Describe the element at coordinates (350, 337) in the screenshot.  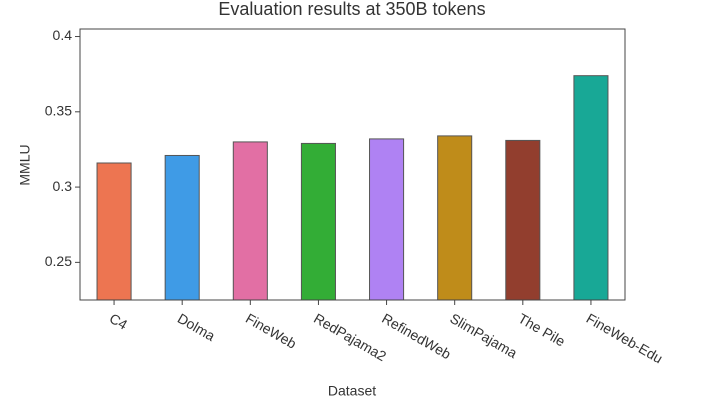
I see `x-tick-label: RedPajama2` at that location.